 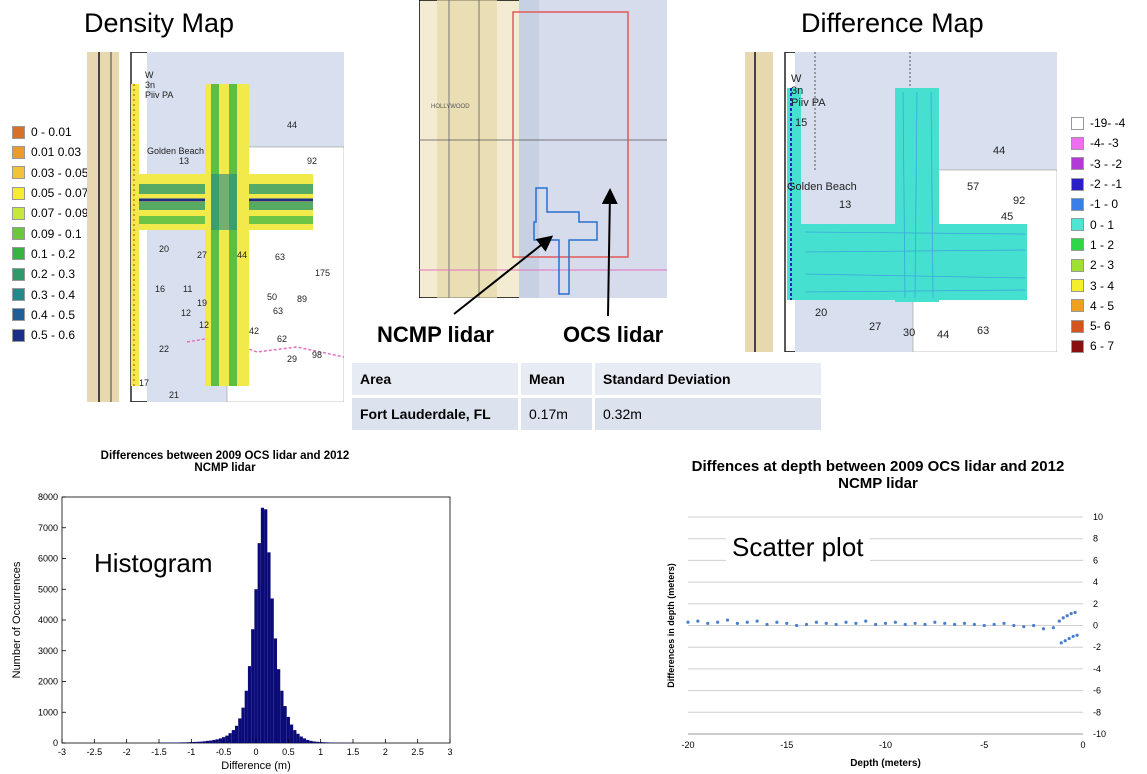 I want to click on x-tick-label: -2, so click(x=127, y=752).